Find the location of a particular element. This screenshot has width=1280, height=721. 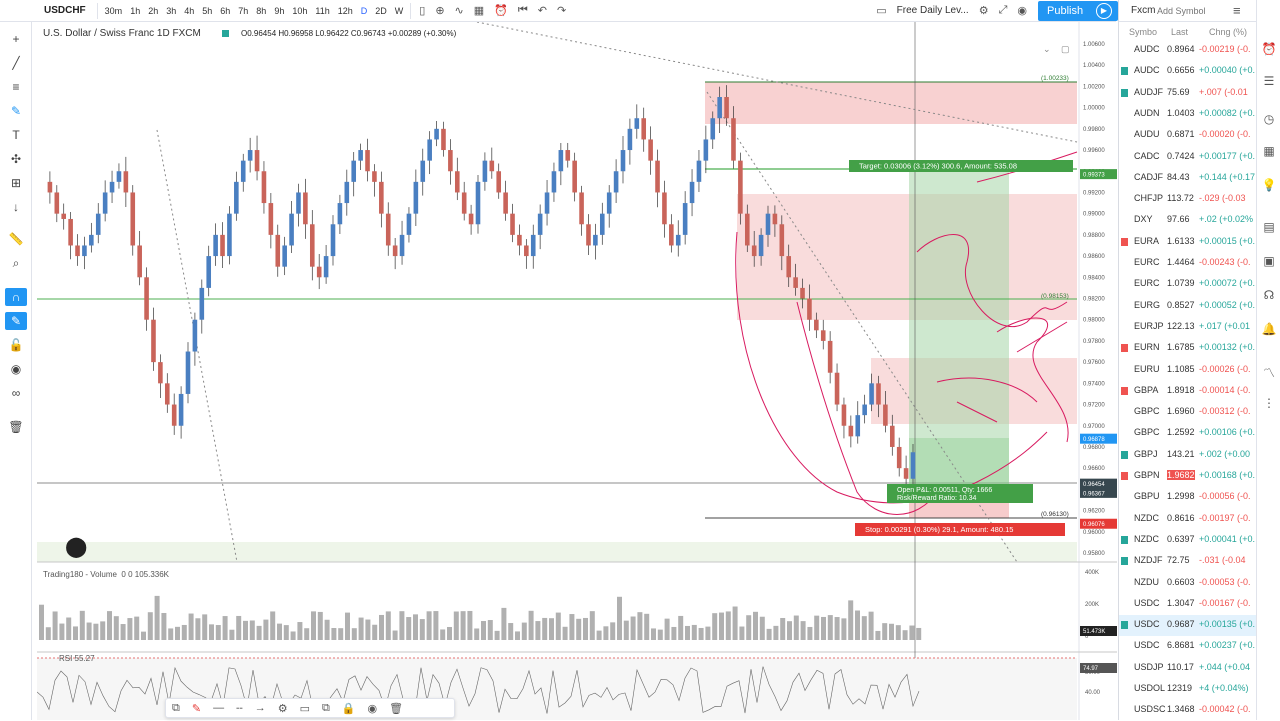

watchlist-row: EURA 1.6133 +0.00015 (+0. is located at coordinates (1188, 242).